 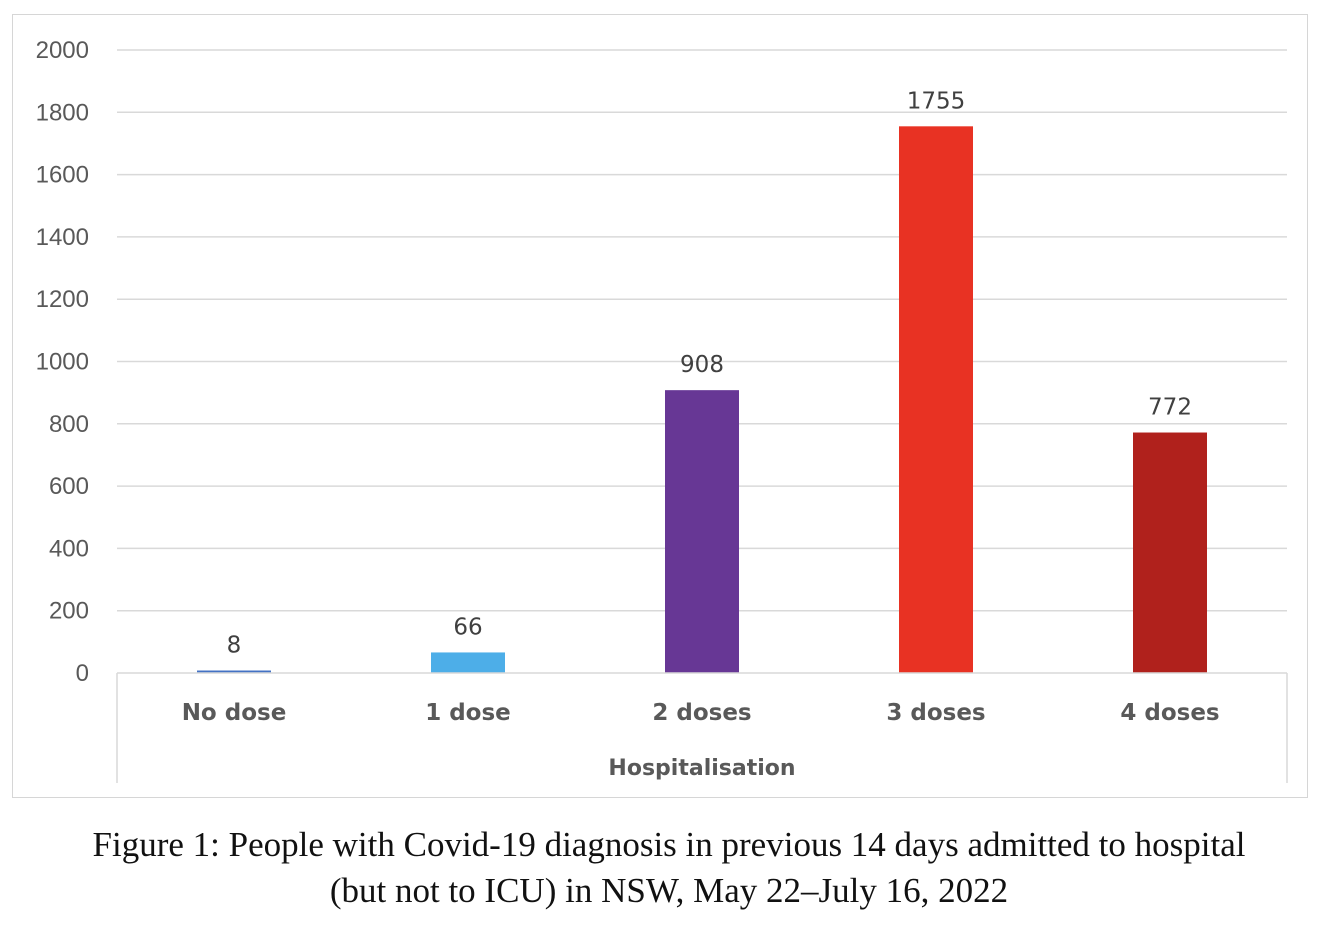 What do you see at coordinates (69, 548) in the screenshot?
I see `y-tick-label: 400` at bounding box center [69, 548].